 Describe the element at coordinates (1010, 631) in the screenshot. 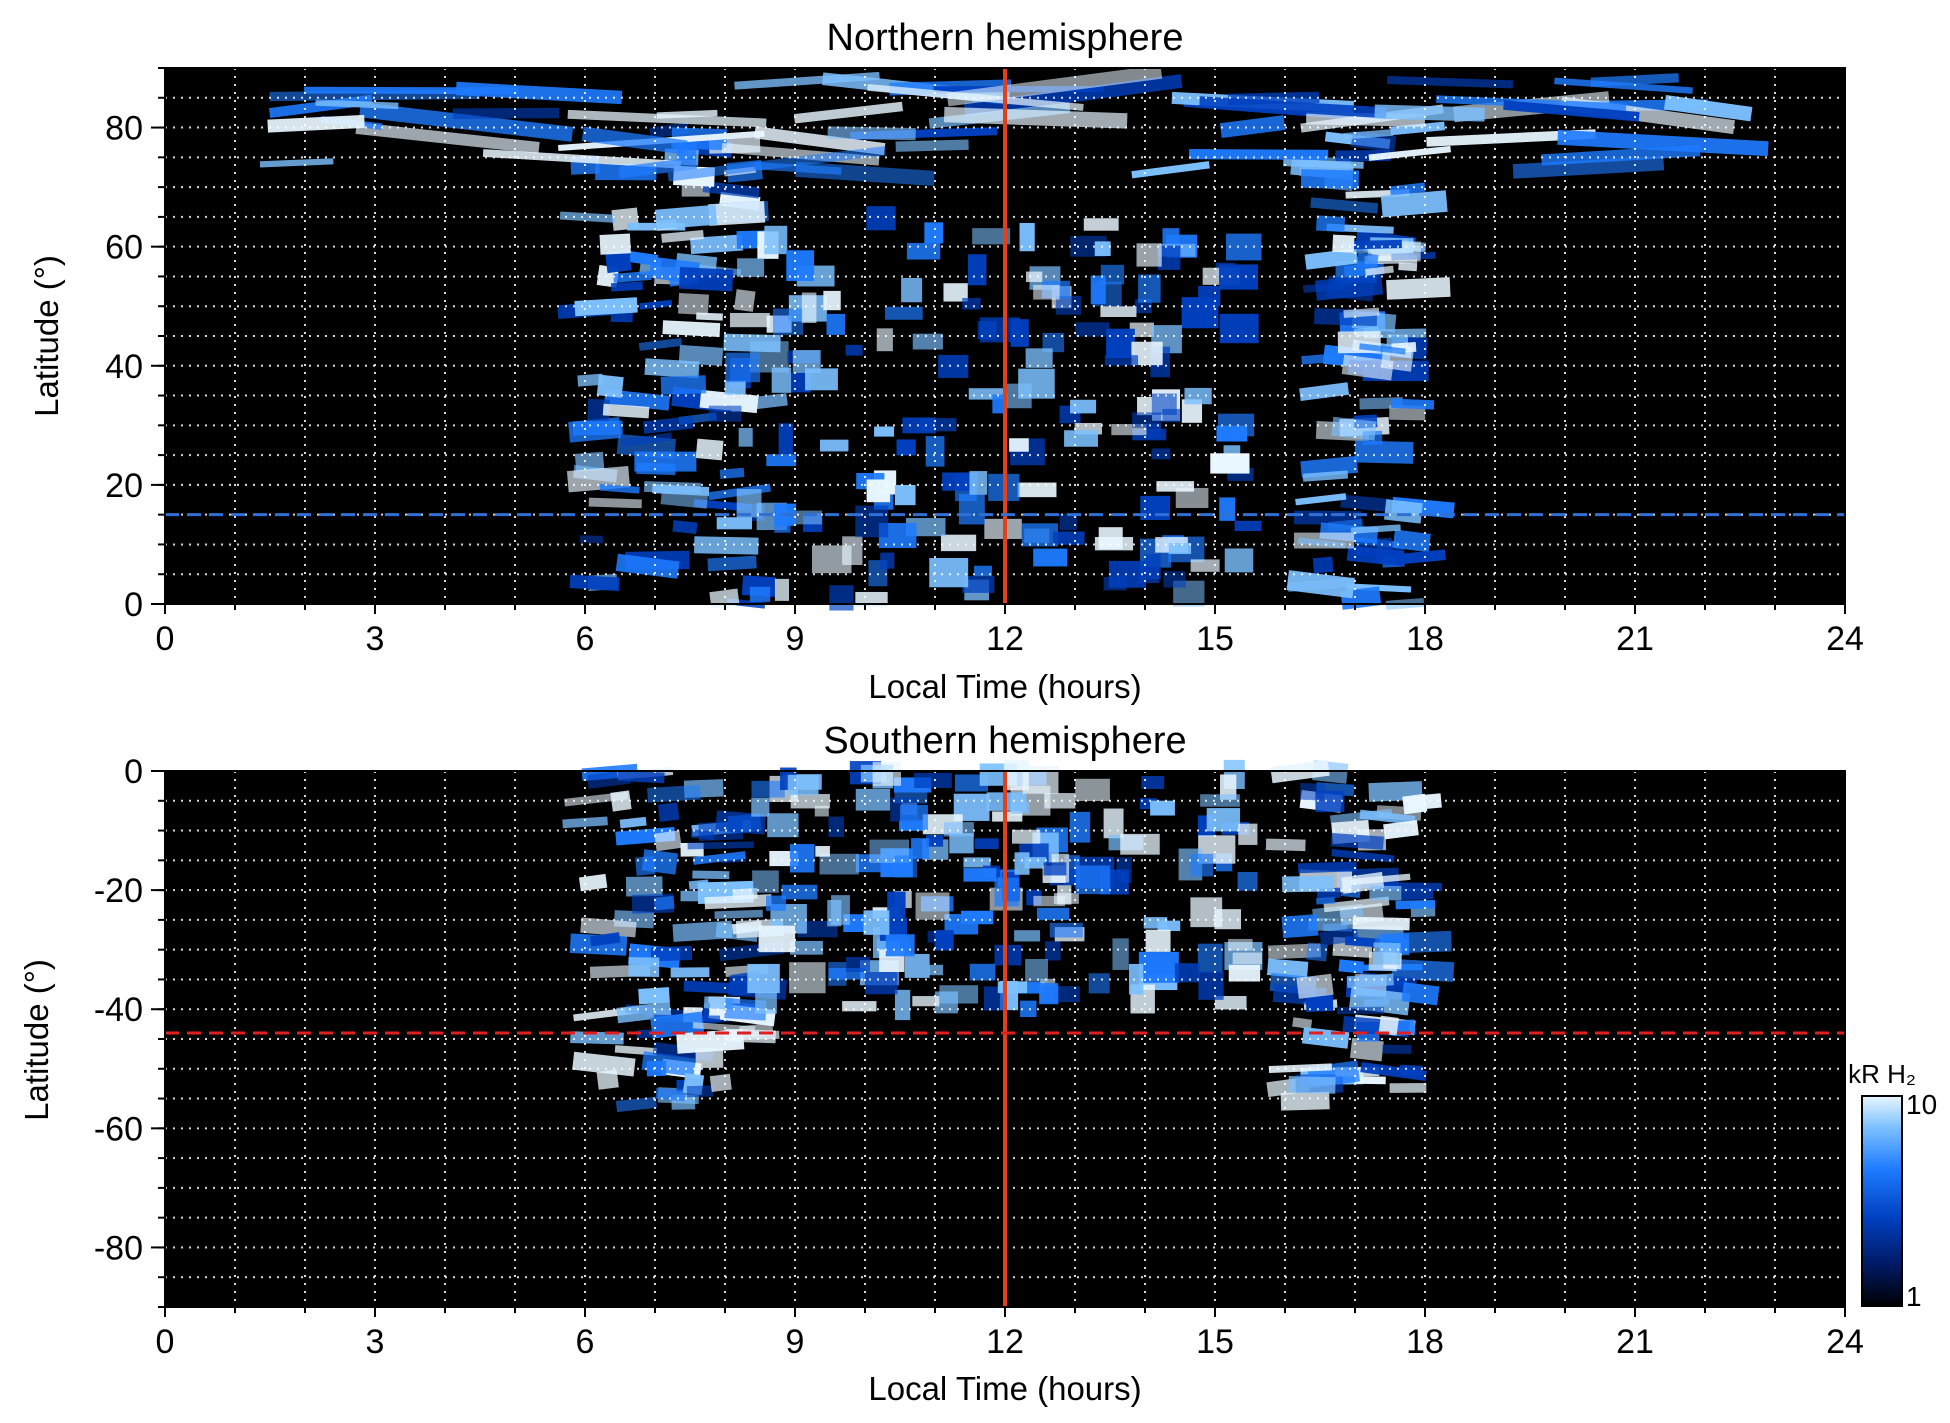

I see `x-axis: 0 3 6 9 12 15 18 21 24` at that location.